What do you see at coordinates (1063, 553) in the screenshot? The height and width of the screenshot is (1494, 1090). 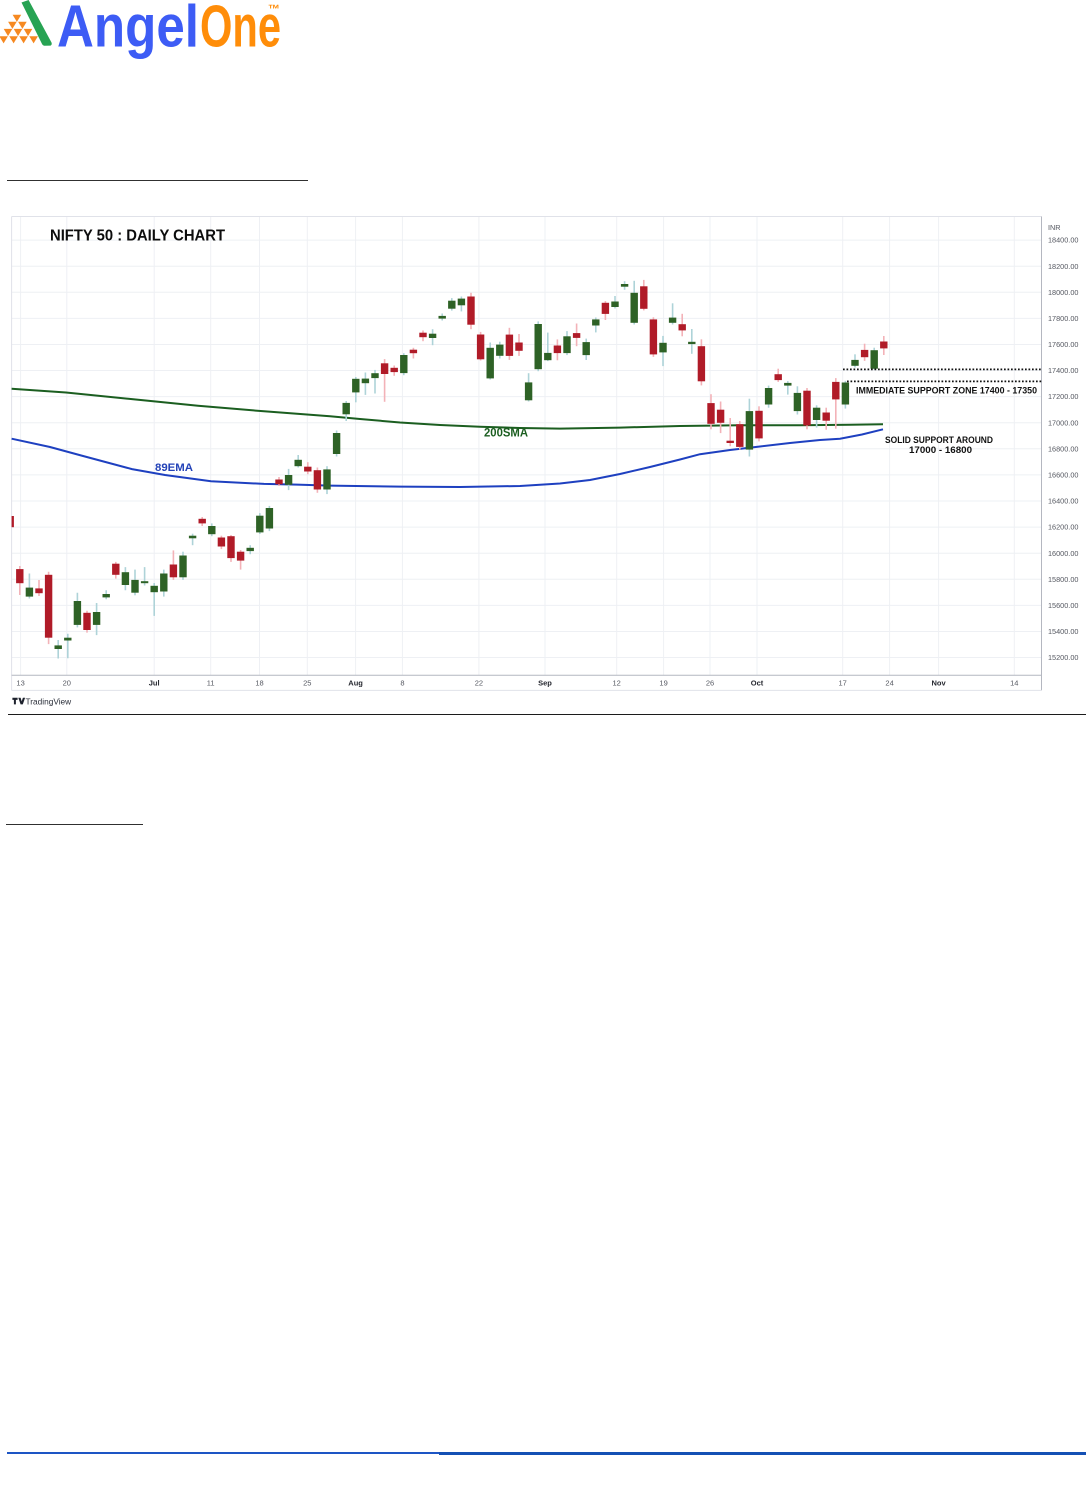 I see `svg-text: 16000.00` at bounding box center [1063, 553].